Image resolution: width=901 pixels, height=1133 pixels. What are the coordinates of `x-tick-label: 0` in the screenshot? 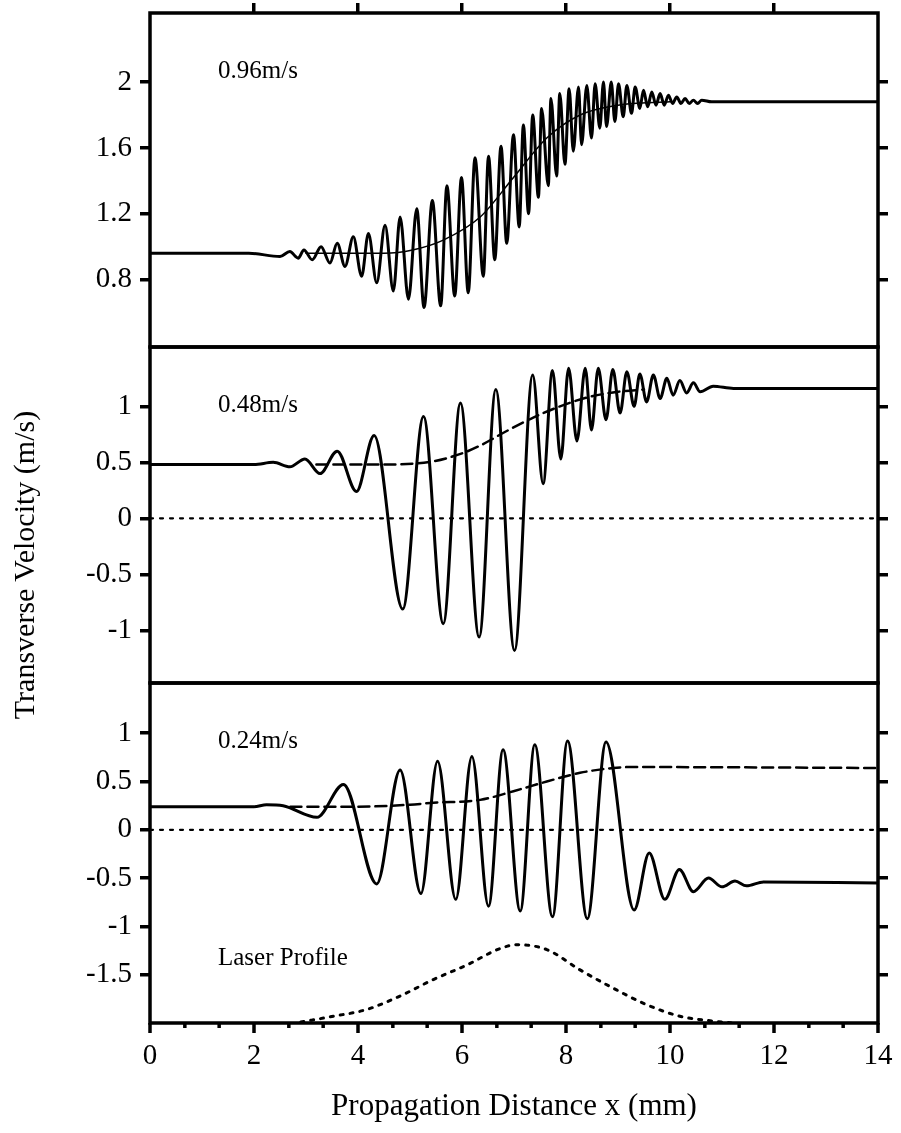 It's located at (150, 1054).